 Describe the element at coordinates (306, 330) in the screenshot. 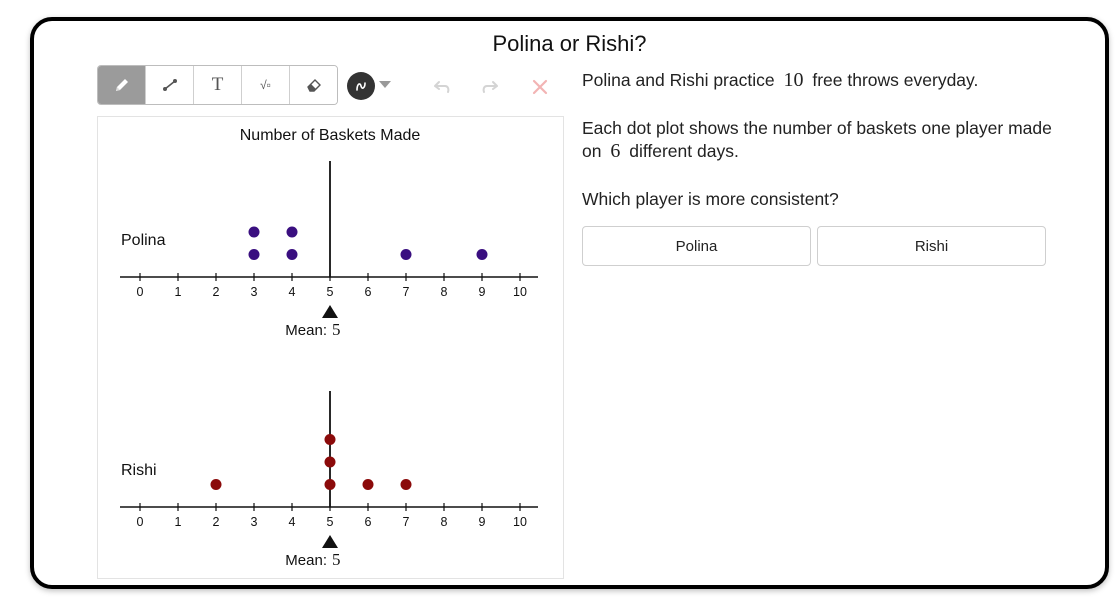

I see `mean-label-polina: Mean:` at that location.